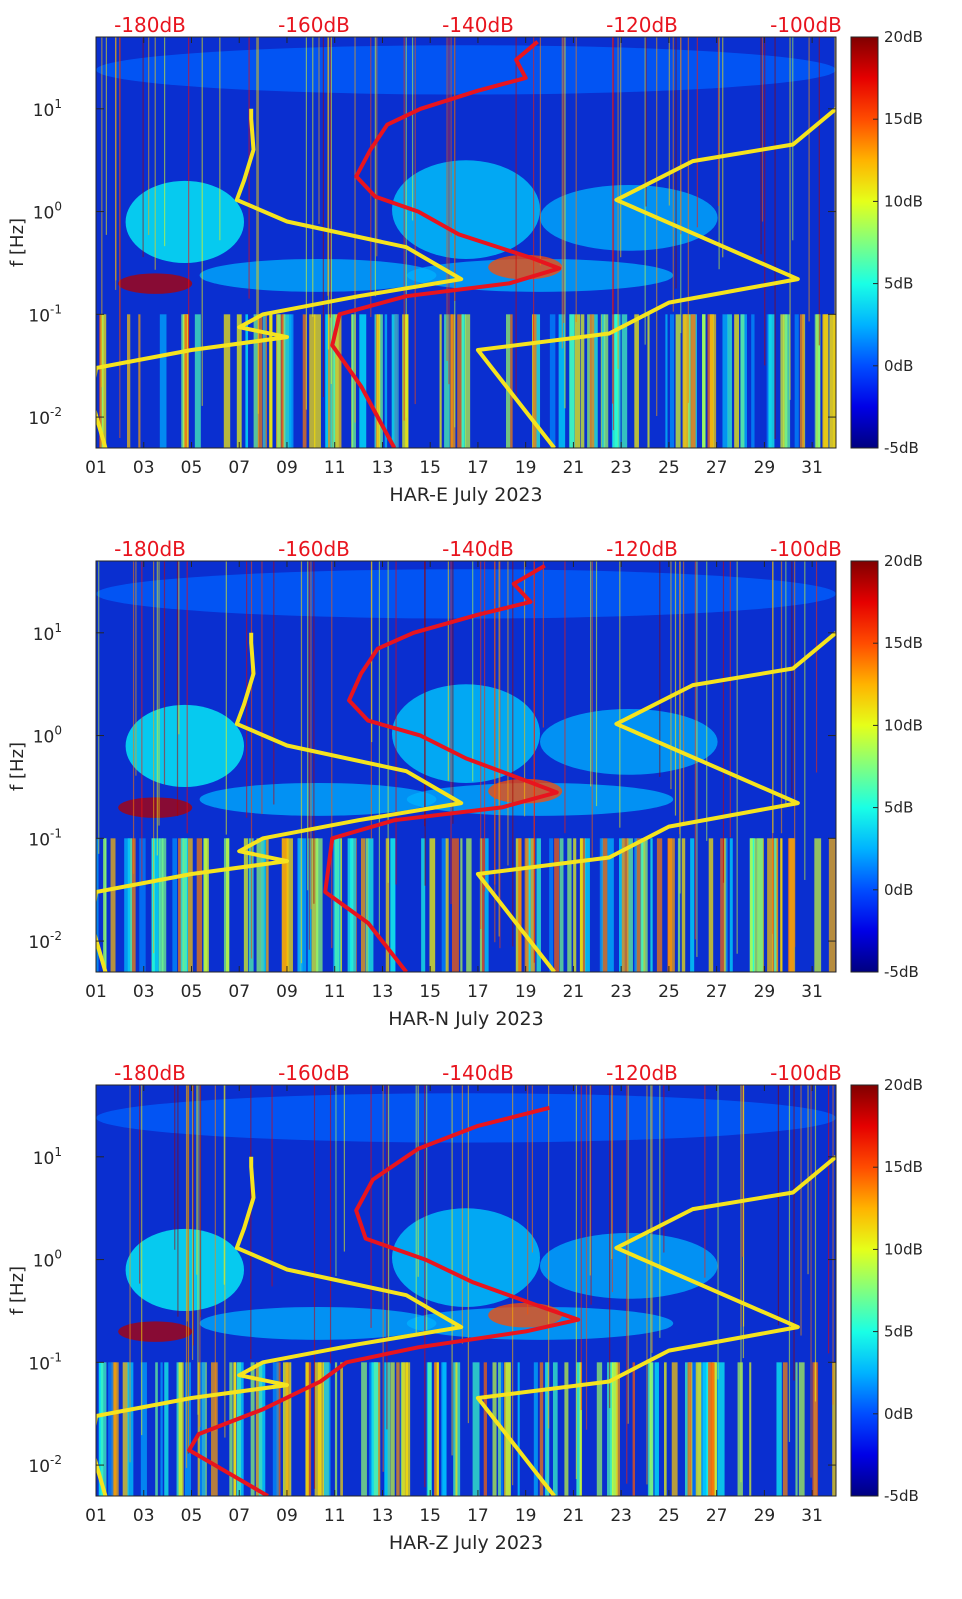 Image resolution: width=962 pixels, height=1599 pixels. I want to click on x-tick-label: 09, so click(287, 992).